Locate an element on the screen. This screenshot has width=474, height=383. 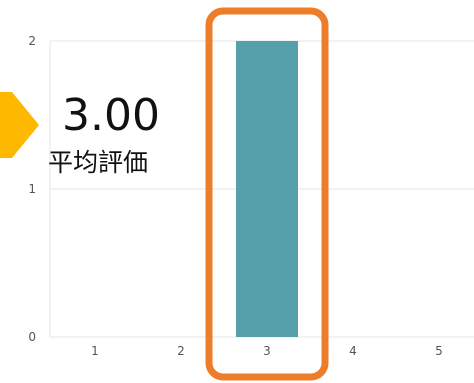
y-tick-label: 2 is located at coordinates (32, 41).